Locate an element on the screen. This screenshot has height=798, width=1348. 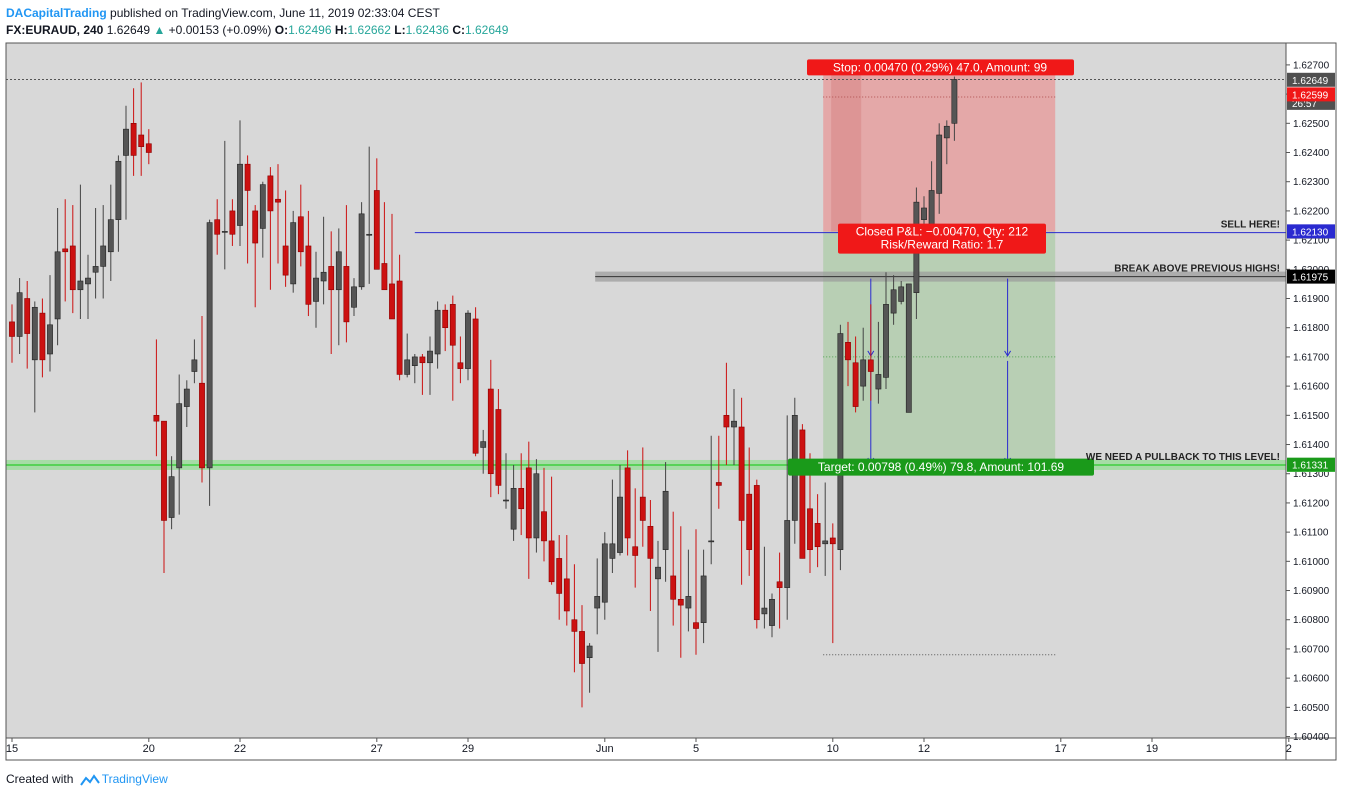
symbol-label: FX:EURAUD, 240 is located at coordinates (55, 30).